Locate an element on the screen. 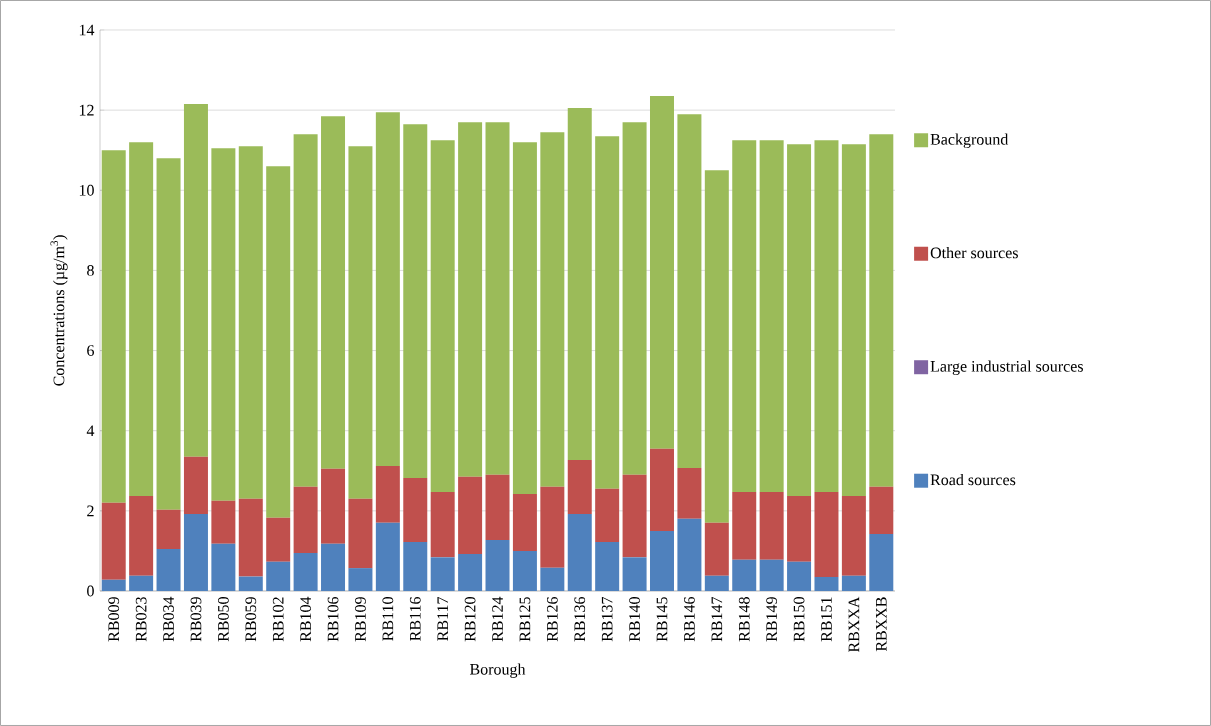  x-tick-label: RB124 is located at coordinates (497, 619).